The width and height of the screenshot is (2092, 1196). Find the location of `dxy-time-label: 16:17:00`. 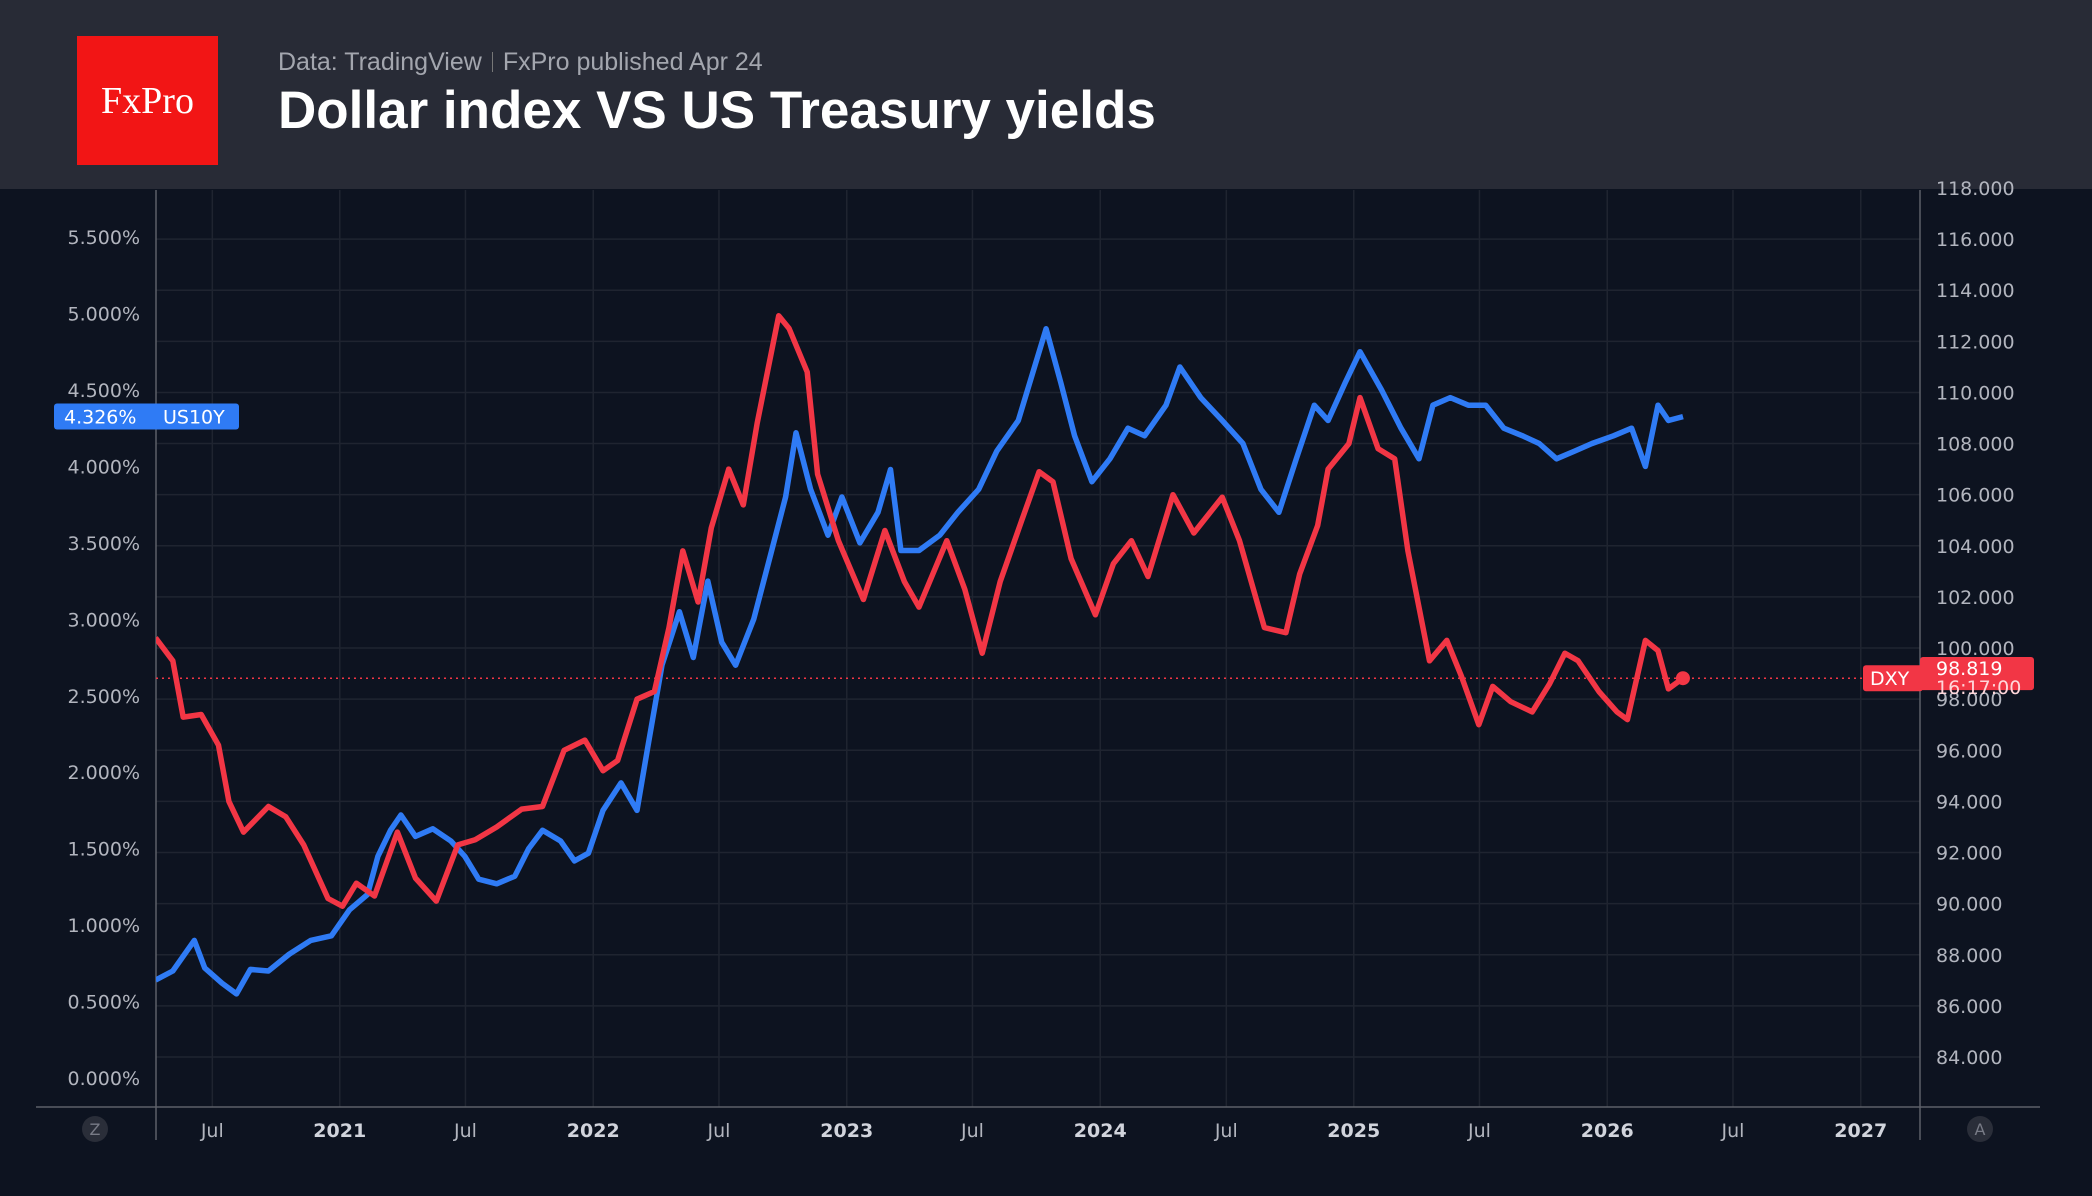

dxy-time-label: 16:17:00 is located at coordinates (1978, 688).